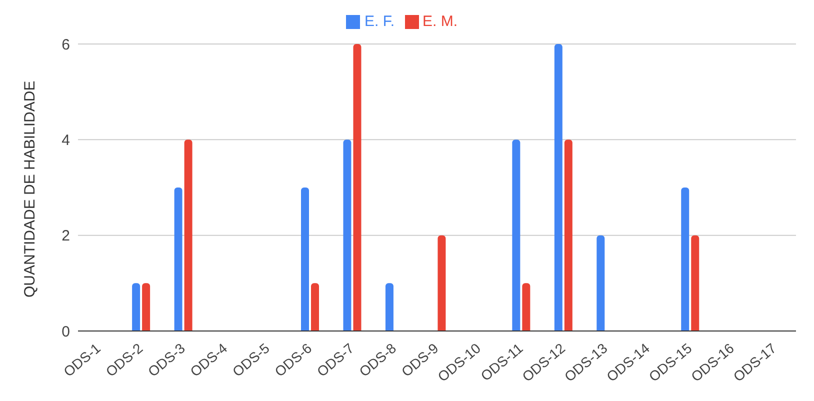 Image resolution: width=814 pixels, height=401 pixels. Describe the element at coordinates (66, 331) in the screenshot. I see `y-tick-label: 0` at that location.